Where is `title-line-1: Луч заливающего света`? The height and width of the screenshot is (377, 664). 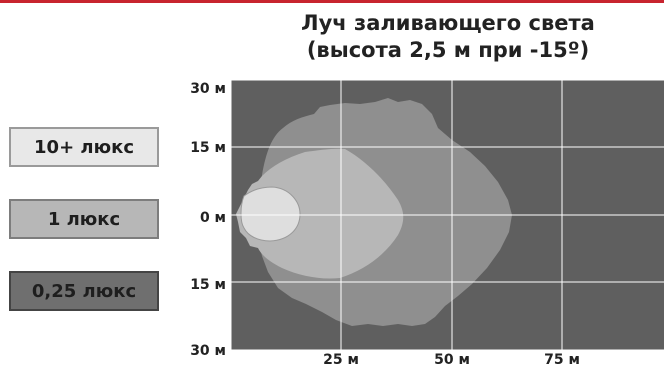 title-line-1: Луч заливающего света is located at coordinates (448, 23).